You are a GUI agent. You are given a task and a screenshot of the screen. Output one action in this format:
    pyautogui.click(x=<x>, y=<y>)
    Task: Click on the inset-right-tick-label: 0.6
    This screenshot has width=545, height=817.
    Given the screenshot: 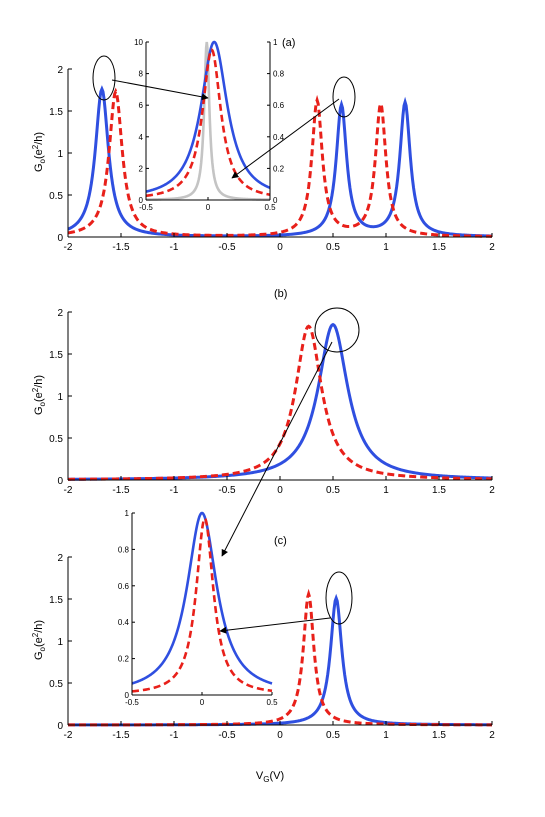 What is the action you would take?
    pyautogui.click(x=279, y=105)
    